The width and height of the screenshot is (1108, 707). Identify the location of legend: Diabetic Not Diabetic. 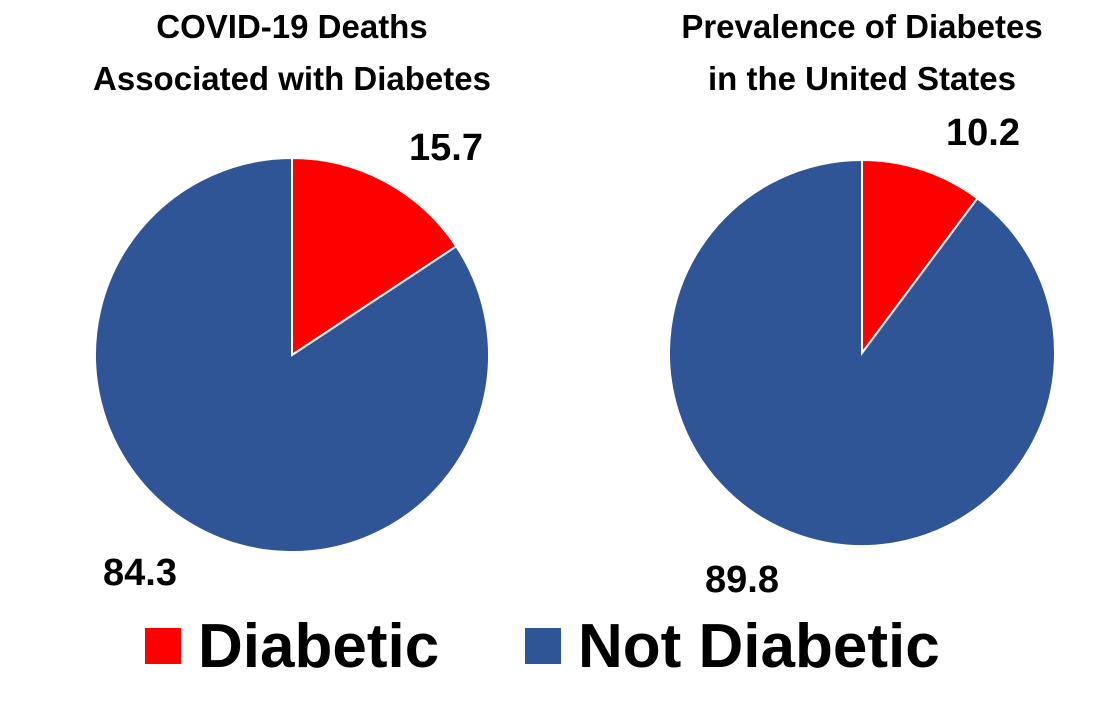
(542, 646).